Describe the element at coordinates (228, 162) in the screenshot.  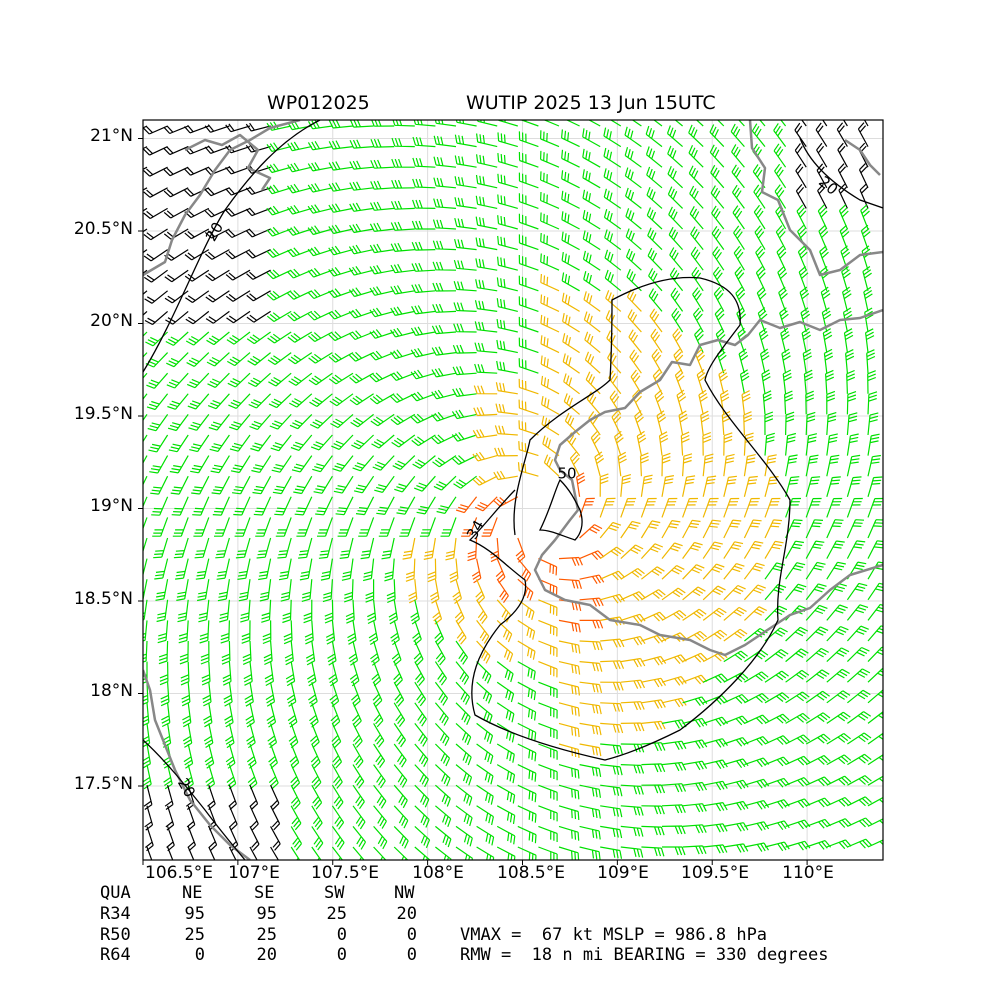
I see `coastline-nw-islands` at that location.